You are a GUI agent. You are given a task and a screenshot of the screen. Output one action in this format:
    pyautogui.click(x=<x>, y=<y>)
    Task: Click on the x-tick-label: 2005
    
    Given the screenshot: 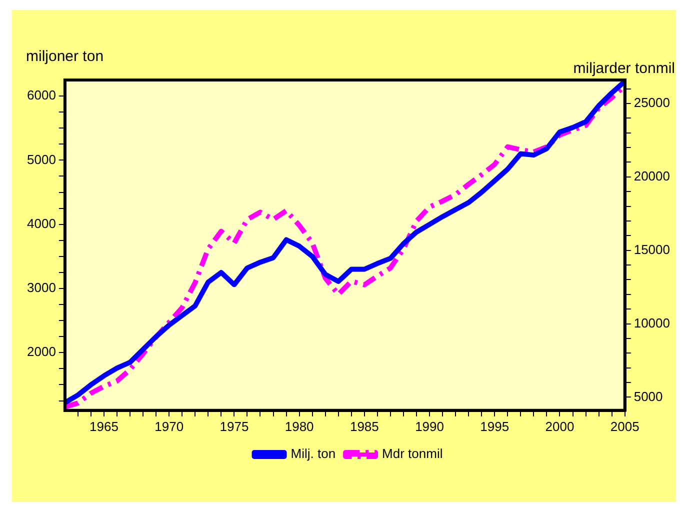 What is the action you would take?
    pyautogui.click(x=625, y=426)
    